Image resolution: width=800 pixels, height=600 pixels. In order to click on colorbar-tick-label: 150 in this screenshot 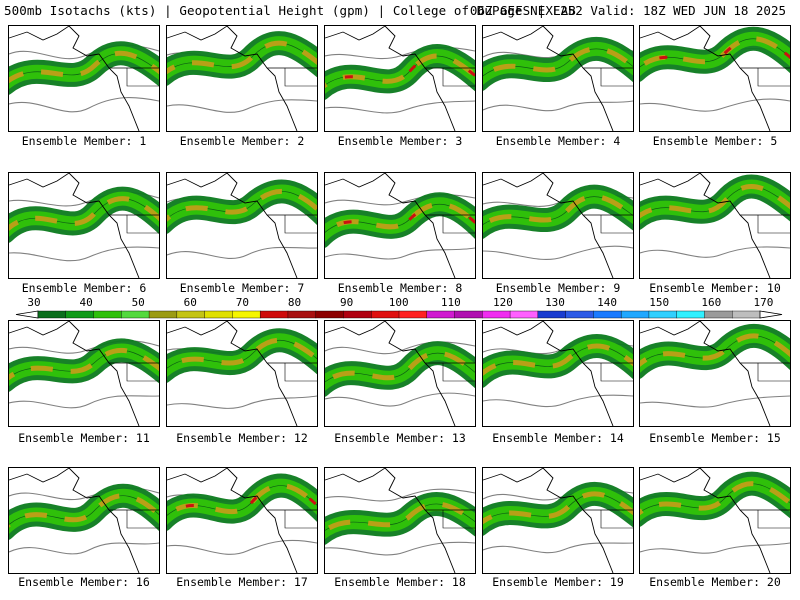, I will do `click(659, 302)`.